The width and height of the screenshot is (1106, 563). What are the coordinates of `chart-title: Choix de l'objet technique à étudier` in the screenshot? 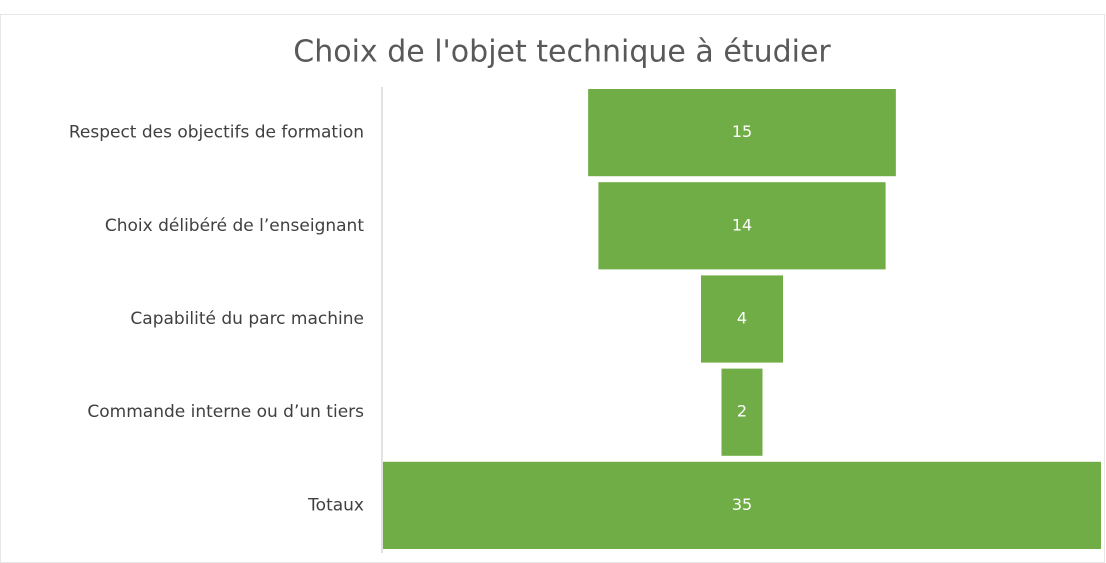 It's located at (562, 52).